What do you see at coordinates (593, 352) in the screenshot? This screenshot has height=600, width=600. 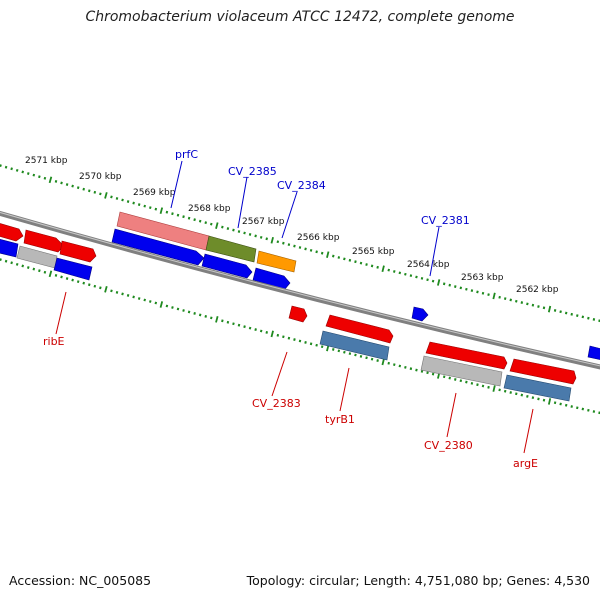 I see `gene-blue-right-edge` at bounding box center [593, 352].